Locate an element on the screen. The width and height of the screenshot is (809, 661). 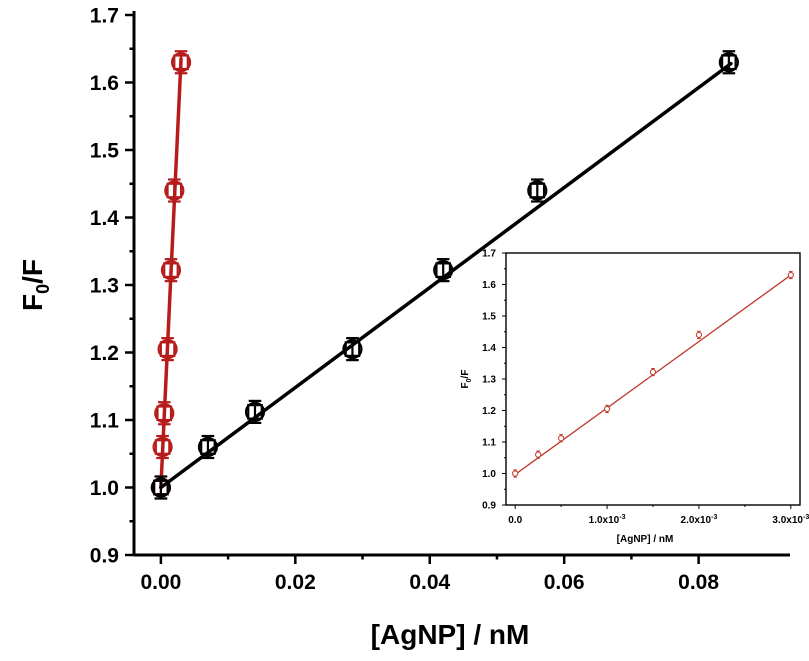
x-tick-label: 0.02 is located at coordinates (295, 582).